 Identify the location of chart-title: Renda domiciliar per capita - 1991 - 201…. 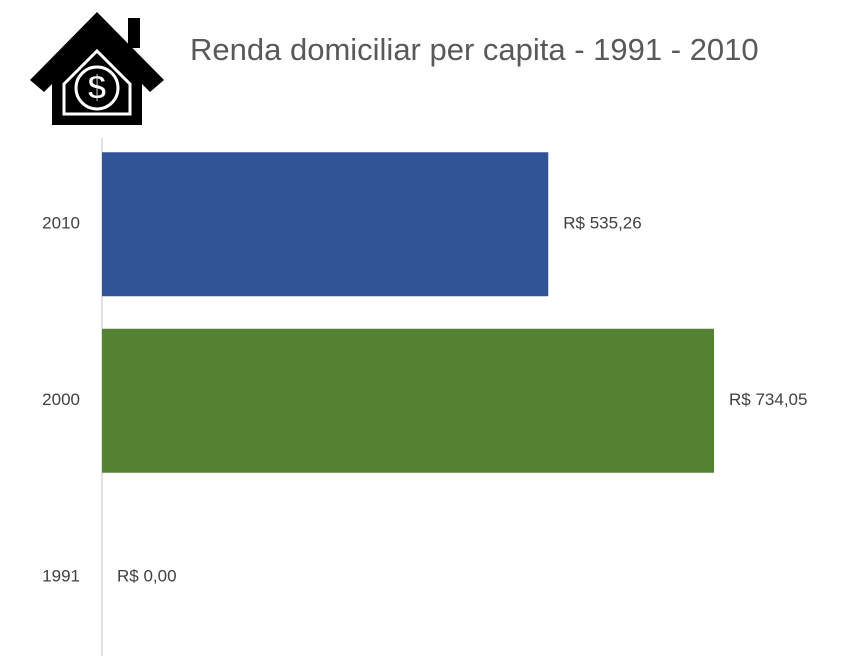
(474, 49).